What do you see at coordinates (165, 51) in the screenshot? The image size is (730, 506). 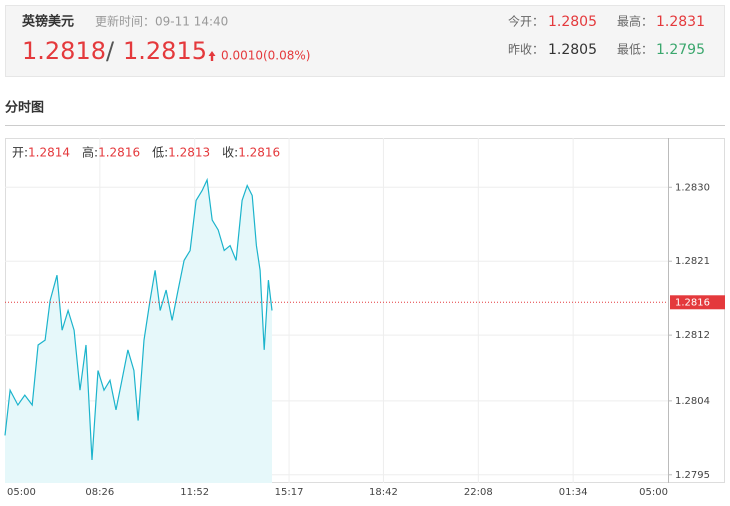 I see `price2: 1.2815` at bounding box center [165, 51].